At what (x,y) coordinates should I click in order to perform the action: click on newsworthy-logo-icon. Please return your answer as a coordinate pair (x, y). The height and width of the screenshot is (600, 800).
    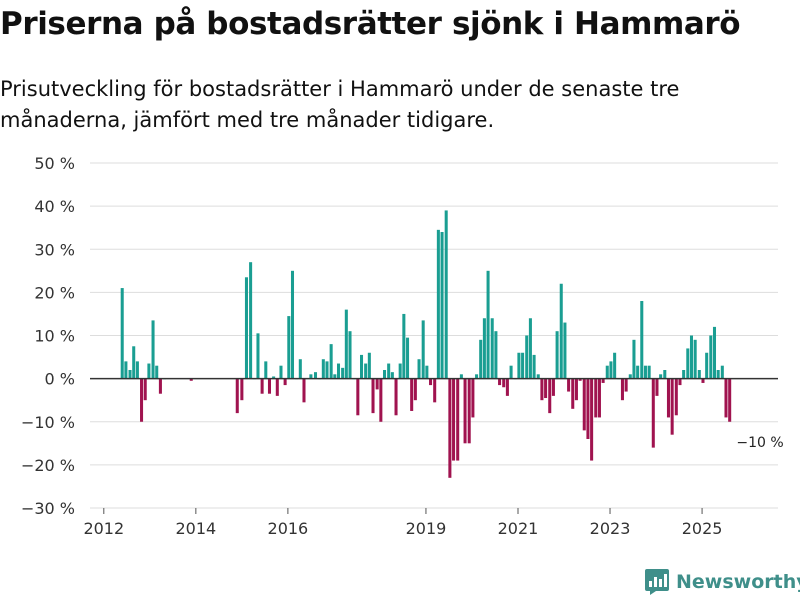
    Looking at the image, I should click on (657, 582).